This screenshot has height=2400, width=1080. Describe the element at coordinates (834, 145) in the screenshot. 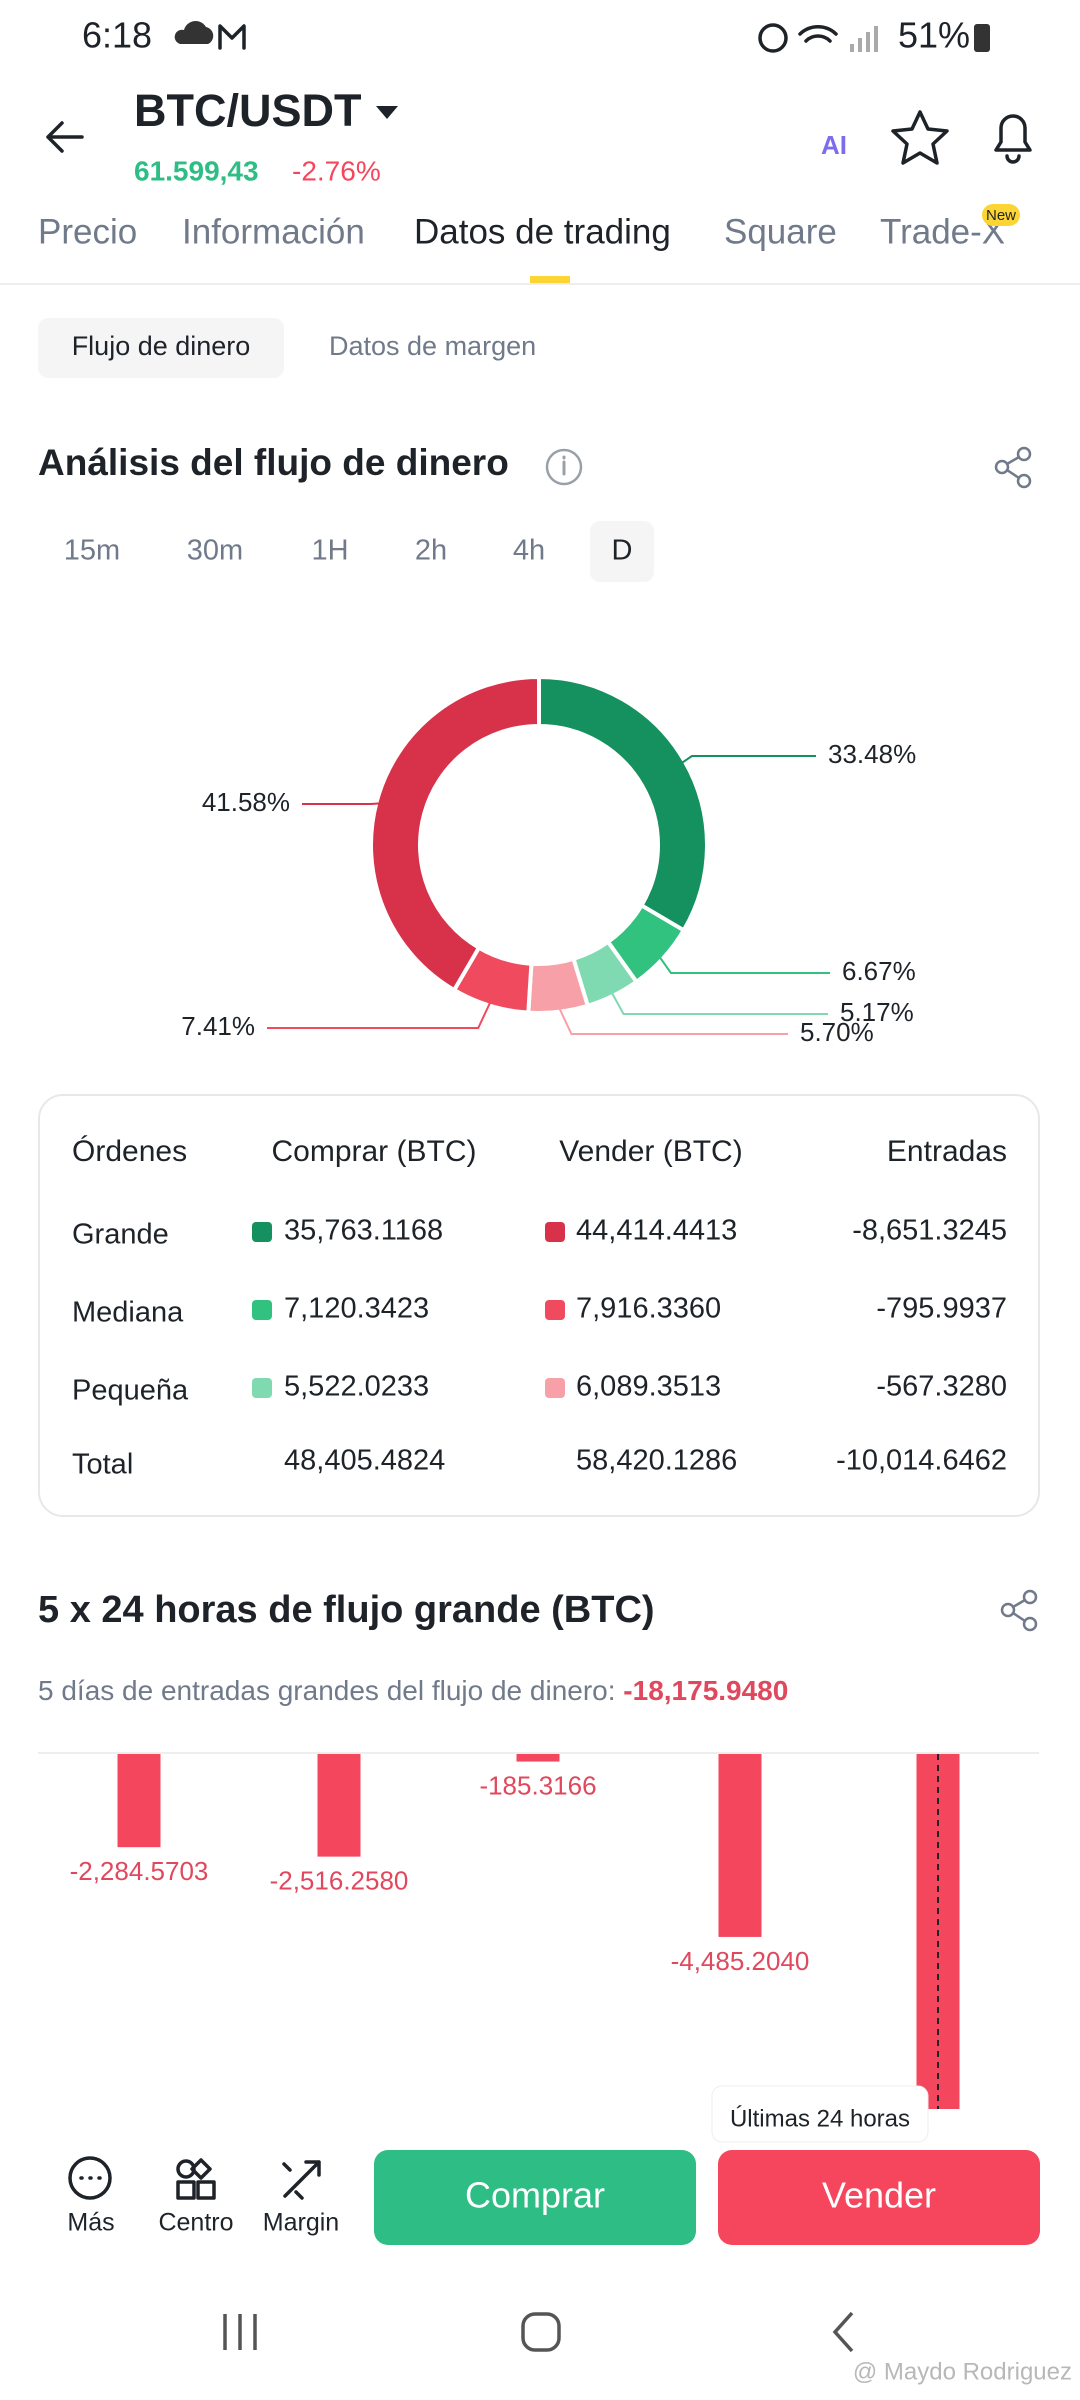

I see `ai-button: AI` at that location.